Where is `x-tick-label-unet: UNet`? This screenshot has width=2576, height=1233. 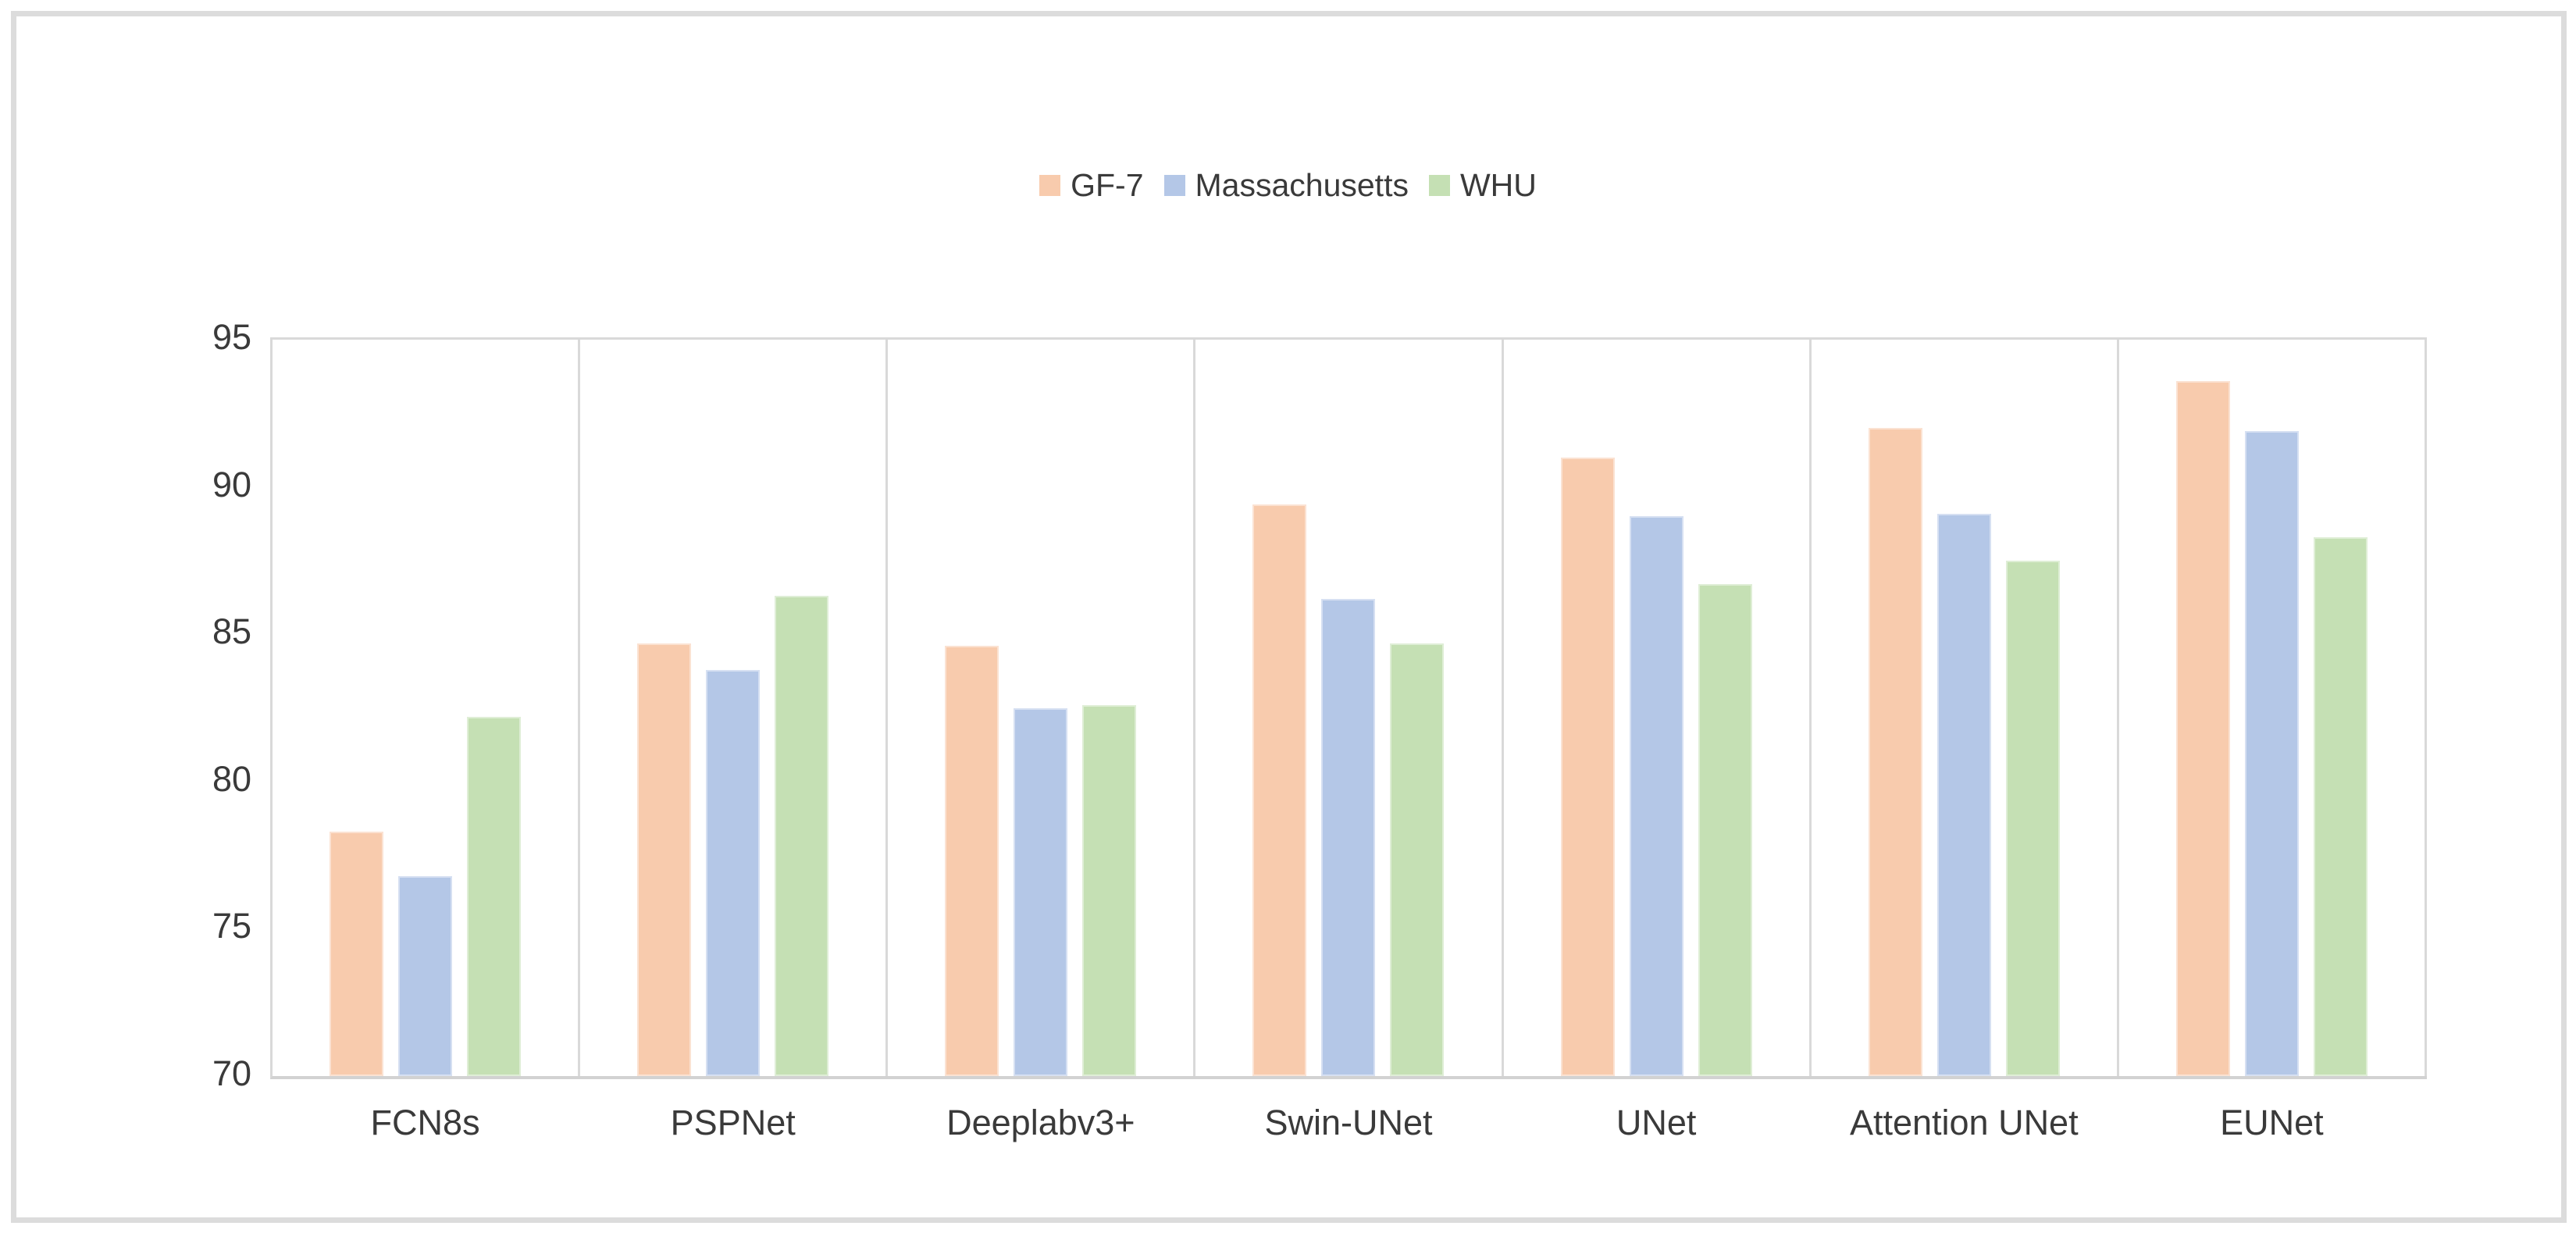 x-tick-label-unet: UNet is located at coordinates (1656, 1122).